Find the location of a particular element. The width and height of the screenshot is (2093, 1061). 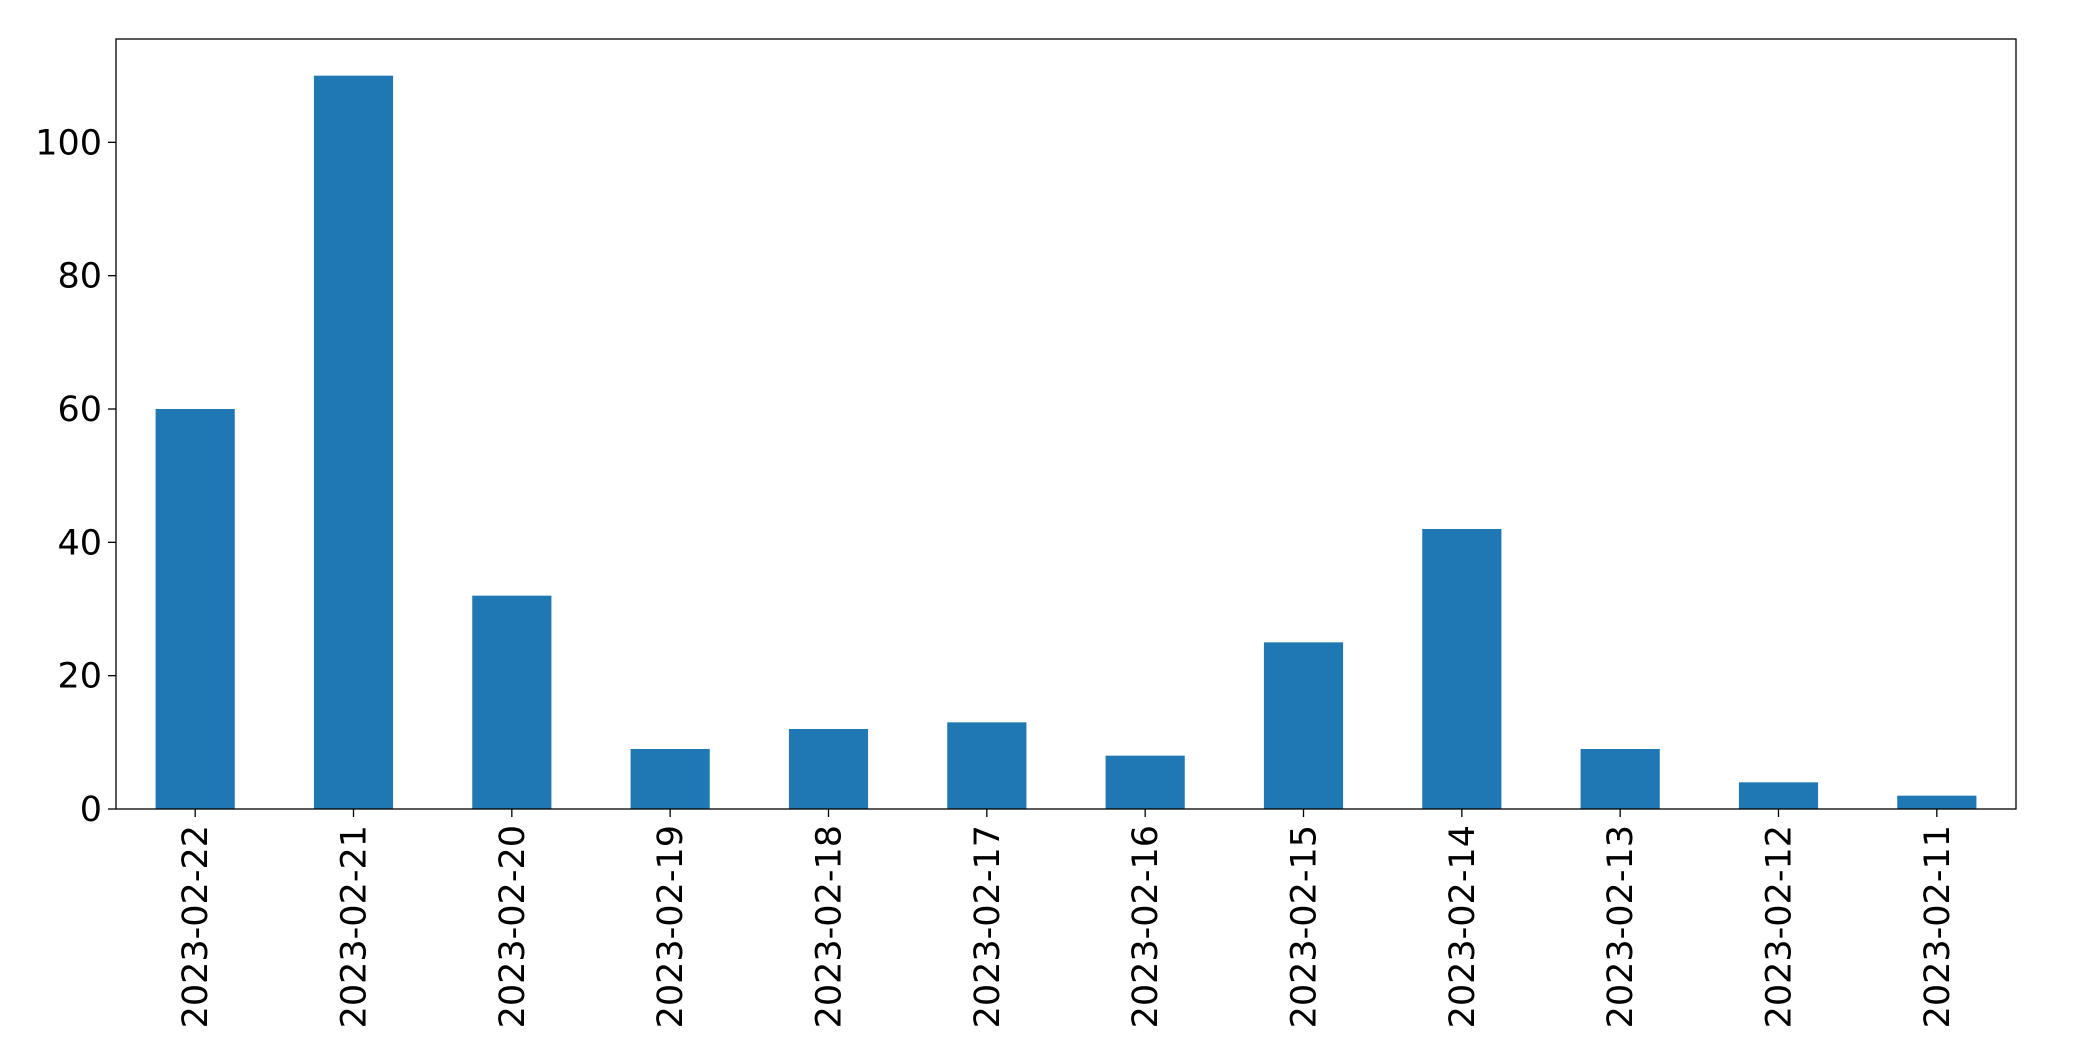

x-tick-label: 2023-02-16 is located at coordinates (1146, 926).